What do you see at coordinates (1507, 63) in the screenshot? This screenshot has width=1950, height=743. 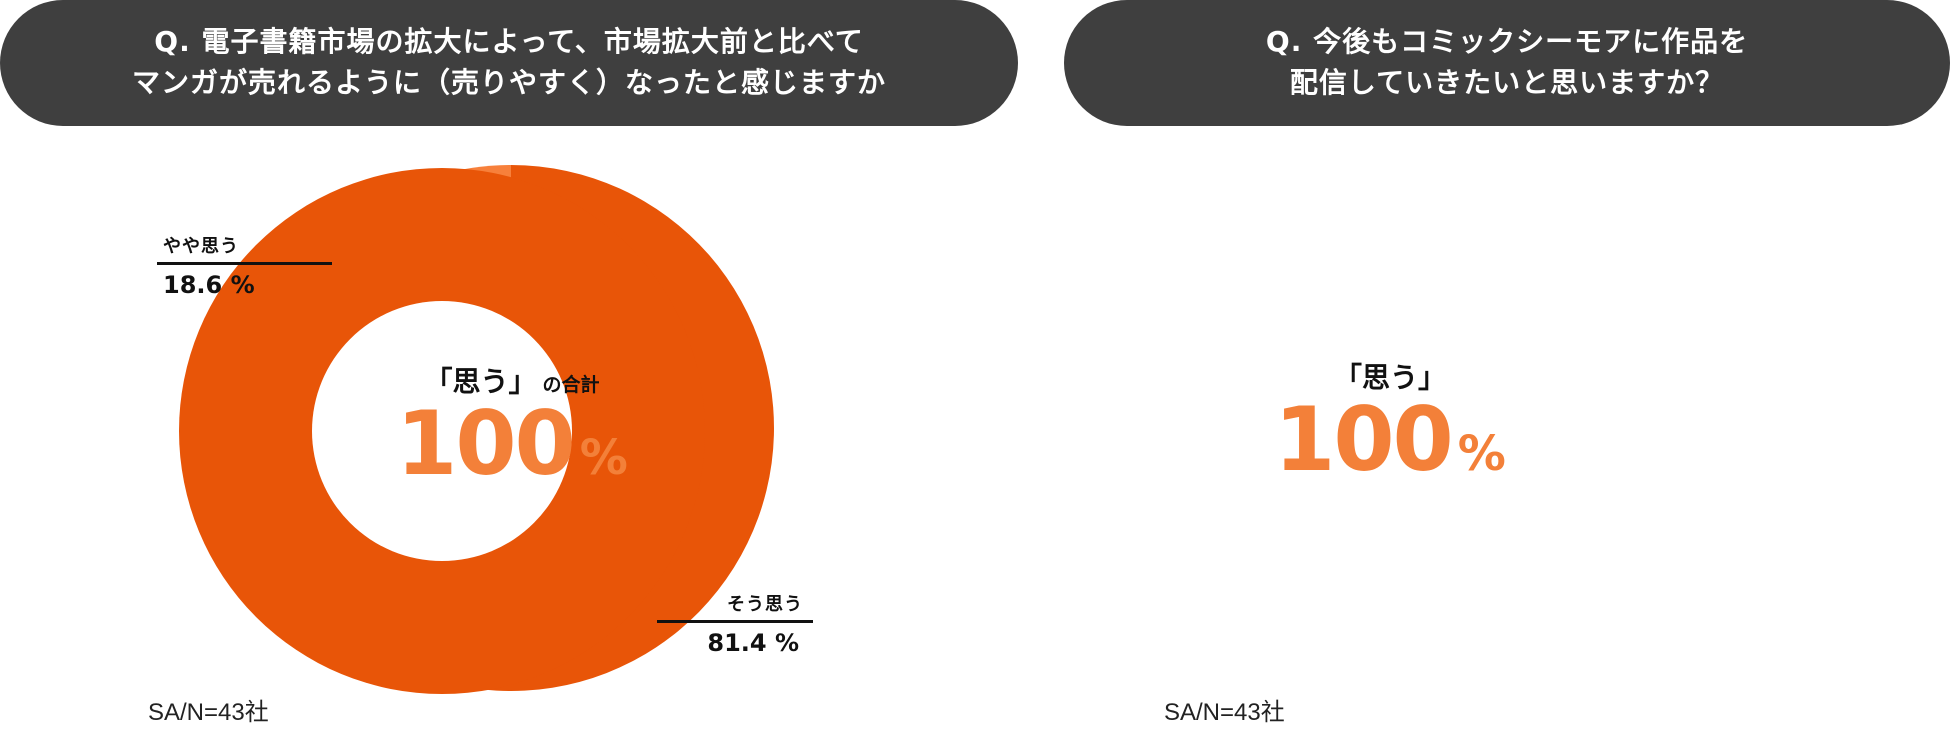 I see `question-banner: Q. 今後もコミックシーモアに作品を 配信していきたいと思いますか？` at bounding box center [1507, 63].